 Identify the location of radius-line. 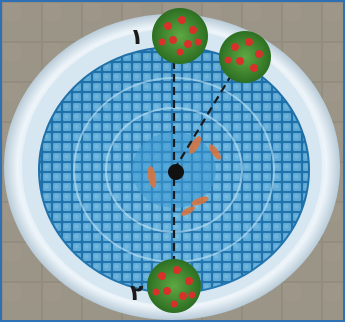
(206, 117).